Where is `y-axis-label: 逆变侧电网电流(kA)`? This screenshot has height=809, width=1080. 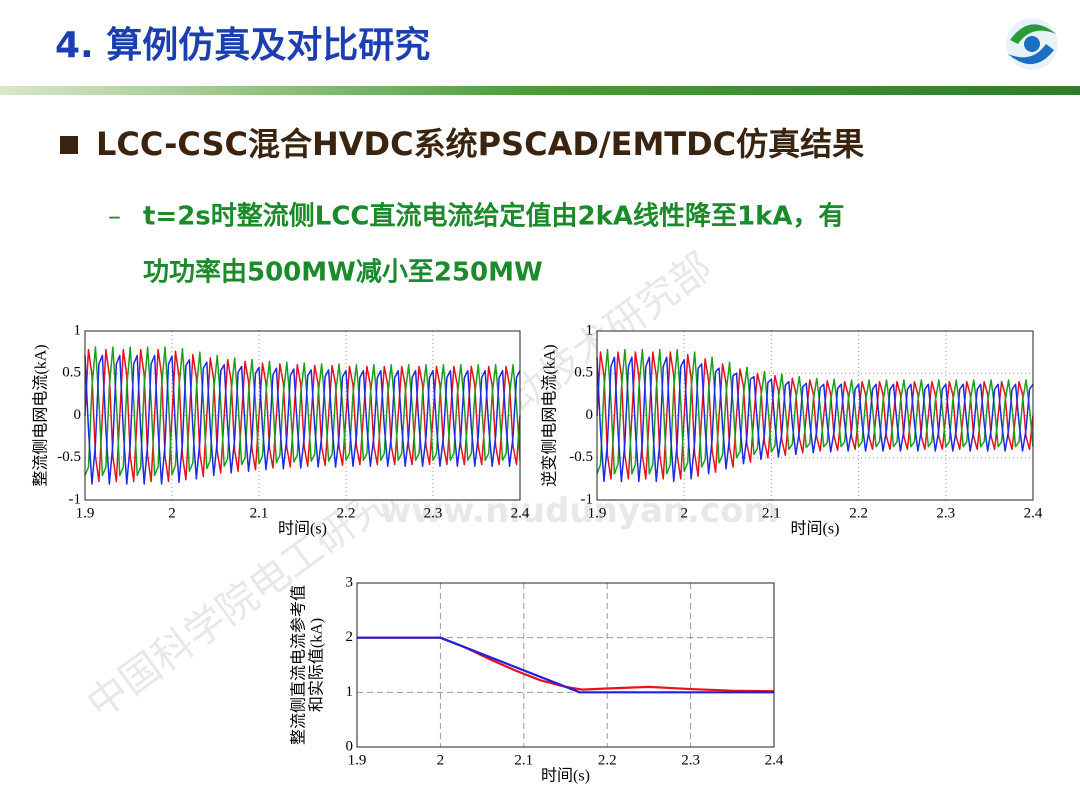
y-axis-label: 逆变侧电网电流(kA) is located at coordinates (550, 415).